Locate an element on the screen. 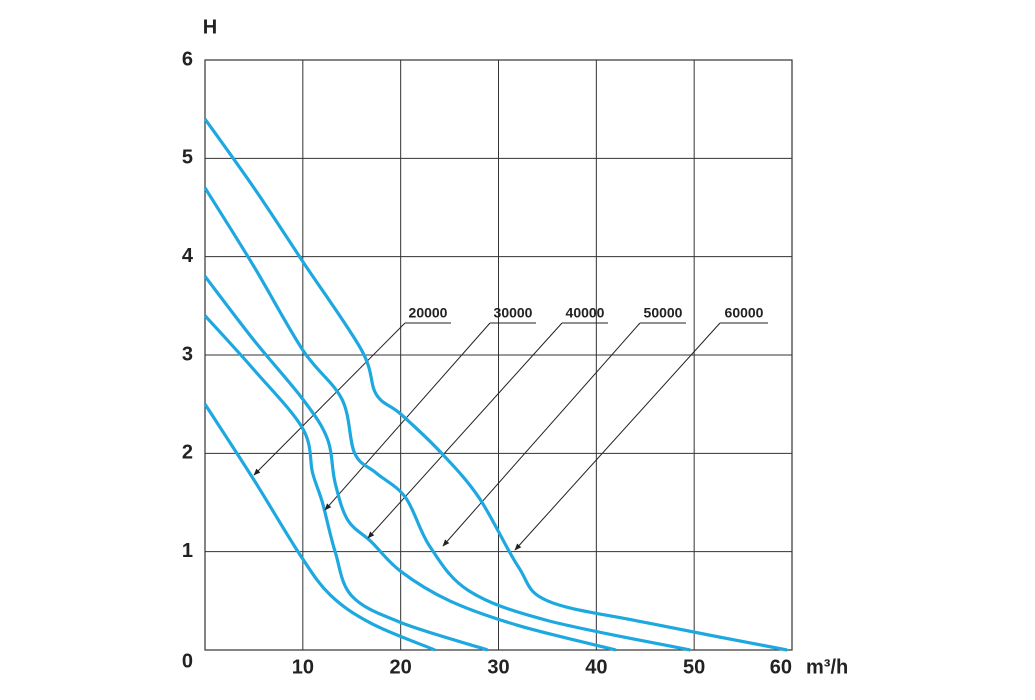 This screenshot has width=1035, height=700. y-tick-label: 1 is located at coordinates (187, 551).